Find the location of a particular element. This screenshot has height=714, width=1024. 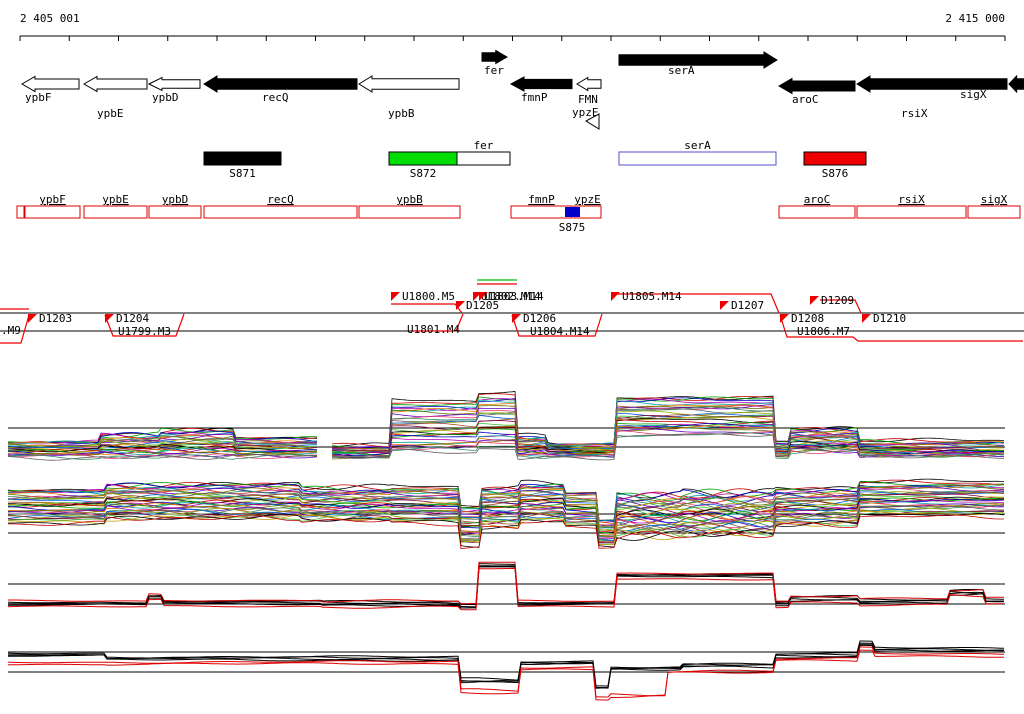

gene-arrow-aroC is located at coordinates (816, 86).